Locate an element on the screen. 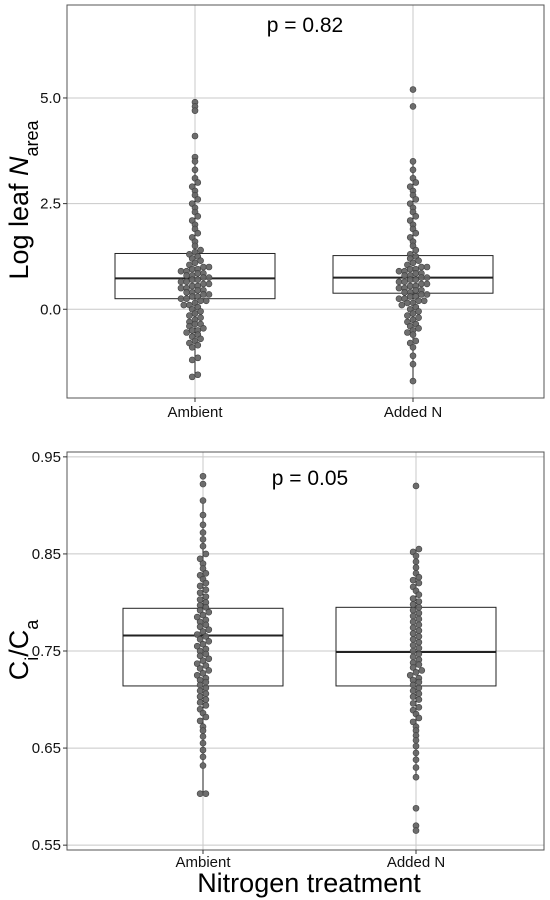 The width and height of the screenshot is (550, 900). p-value-annotation: p = 0.82 is located at coordinates (305, 25).